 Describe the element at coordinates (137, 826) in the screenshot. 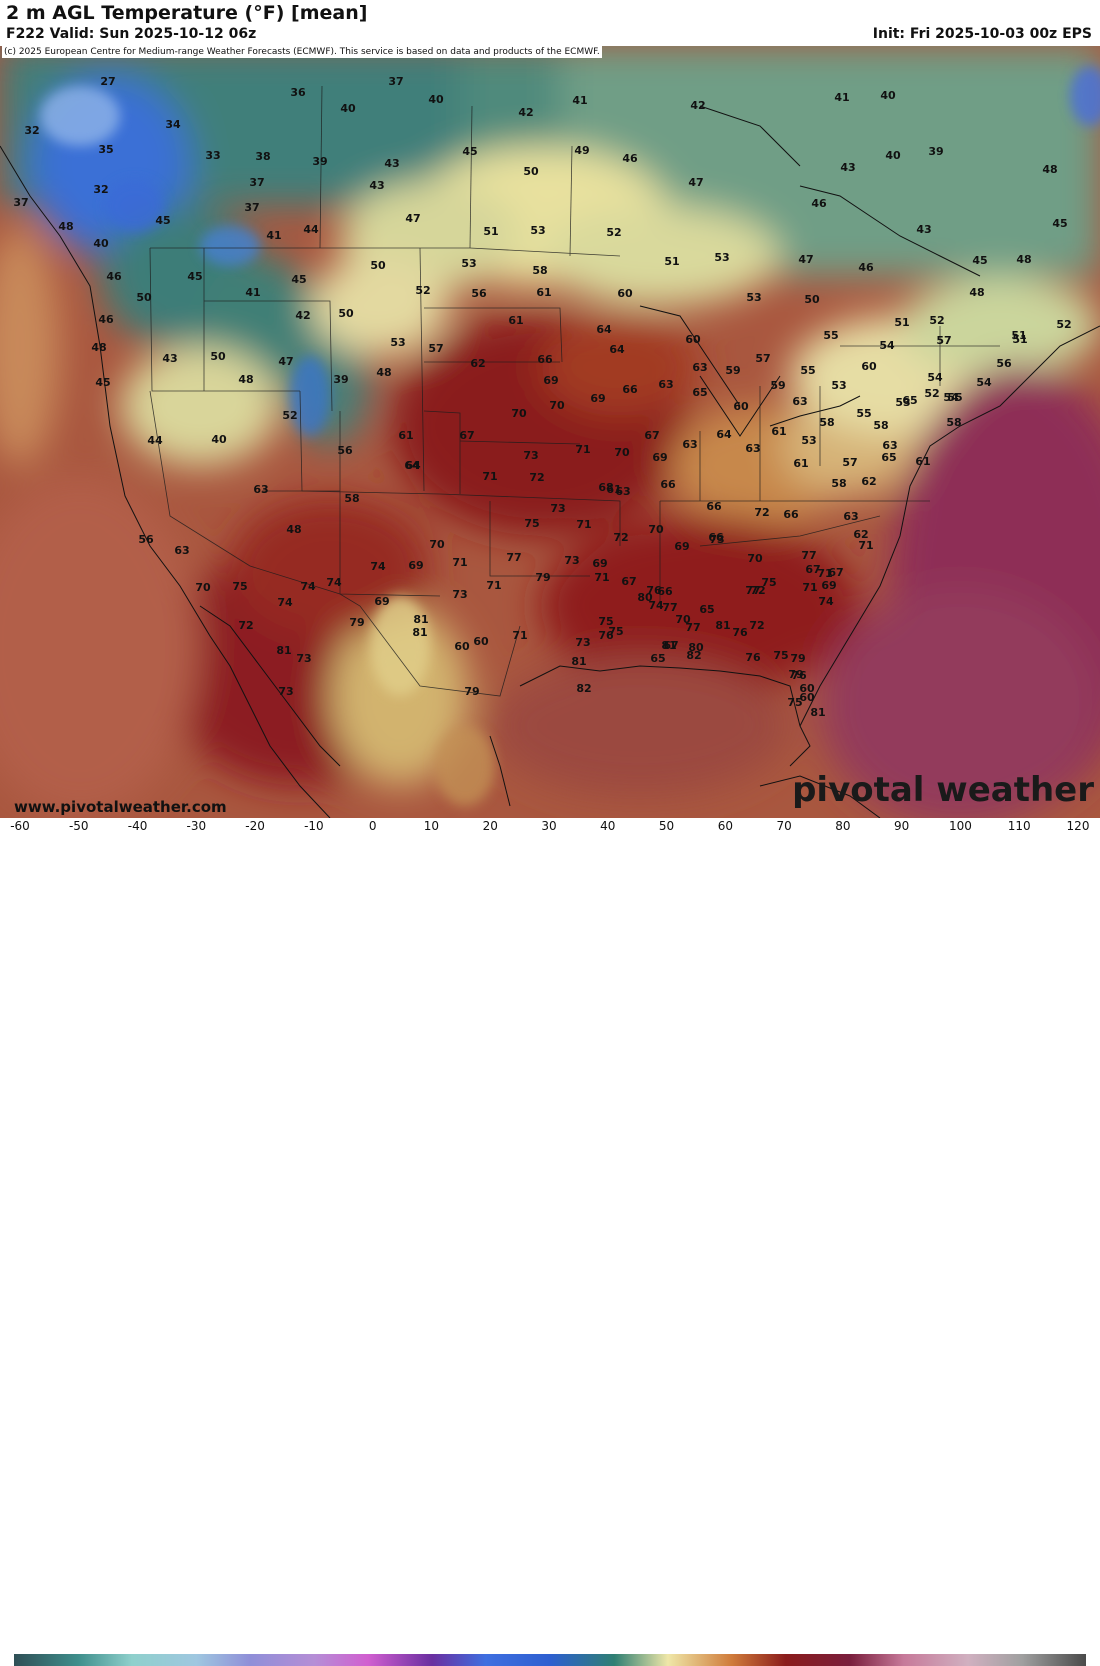

I see `legend-tick: -40` at that location.